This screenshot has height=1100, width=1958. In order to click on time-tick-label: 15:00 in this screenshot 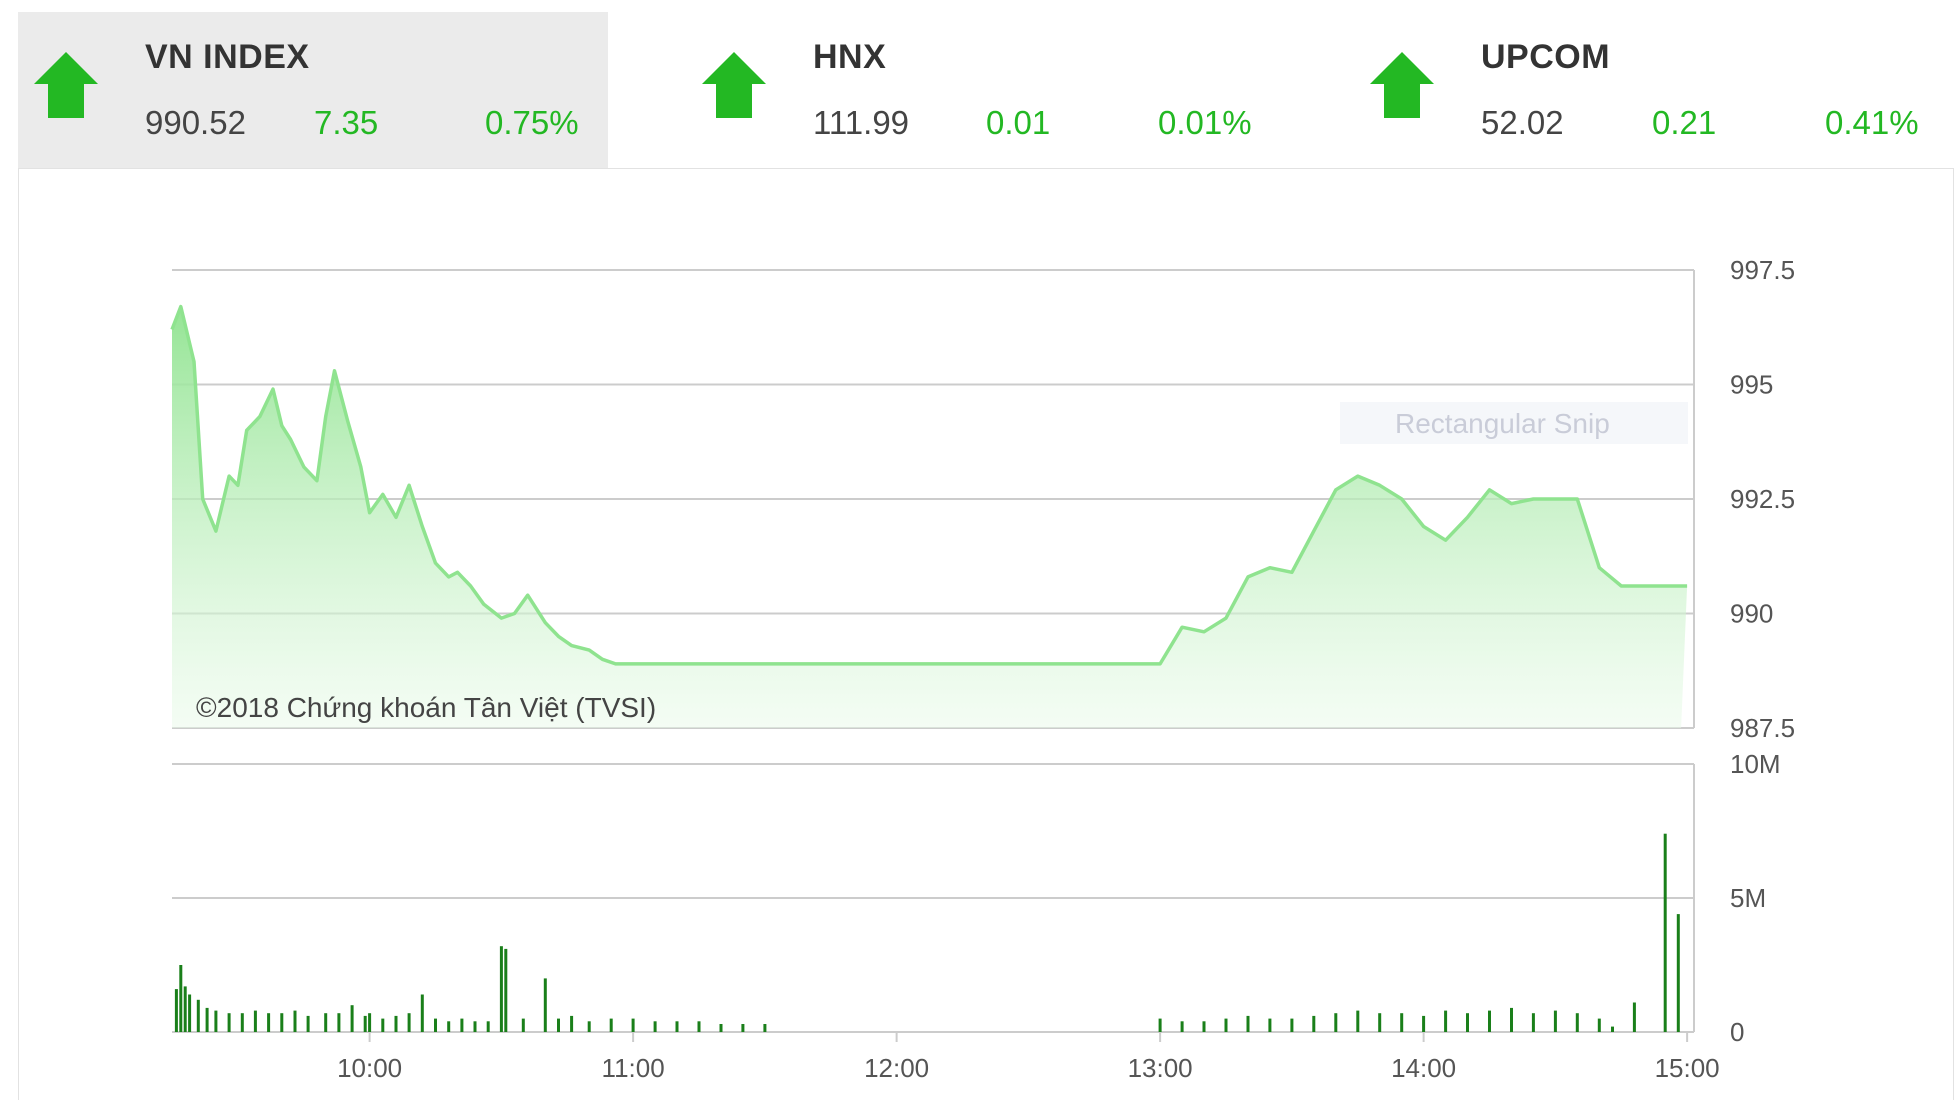, I will do `click(1687, 1068)`.